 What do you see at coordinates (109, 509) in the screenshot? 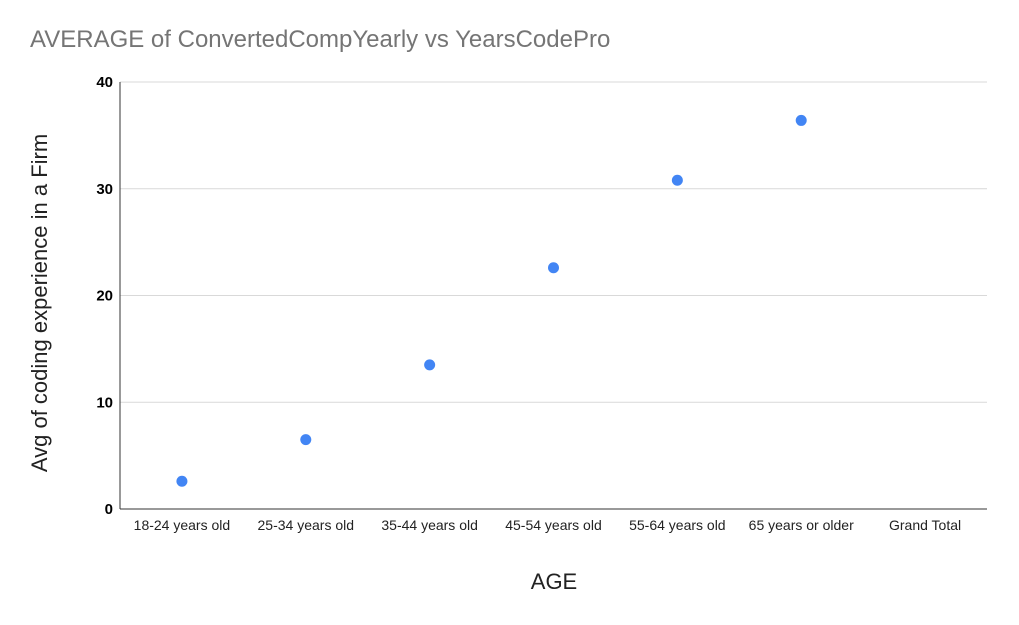
I see `y-tick-label: 0` at bounding box center [109, 509].